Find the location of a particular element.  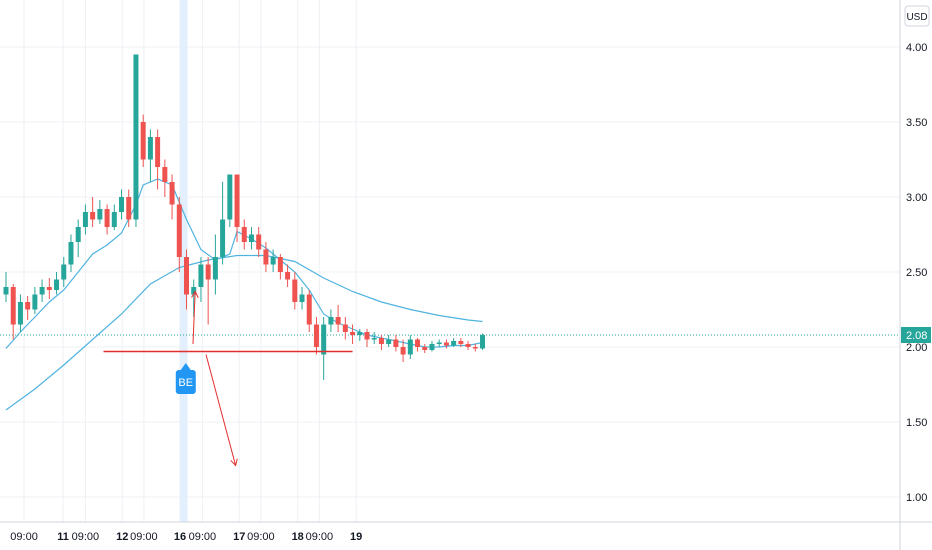

down-arrow is located at coordinates (221, 410).